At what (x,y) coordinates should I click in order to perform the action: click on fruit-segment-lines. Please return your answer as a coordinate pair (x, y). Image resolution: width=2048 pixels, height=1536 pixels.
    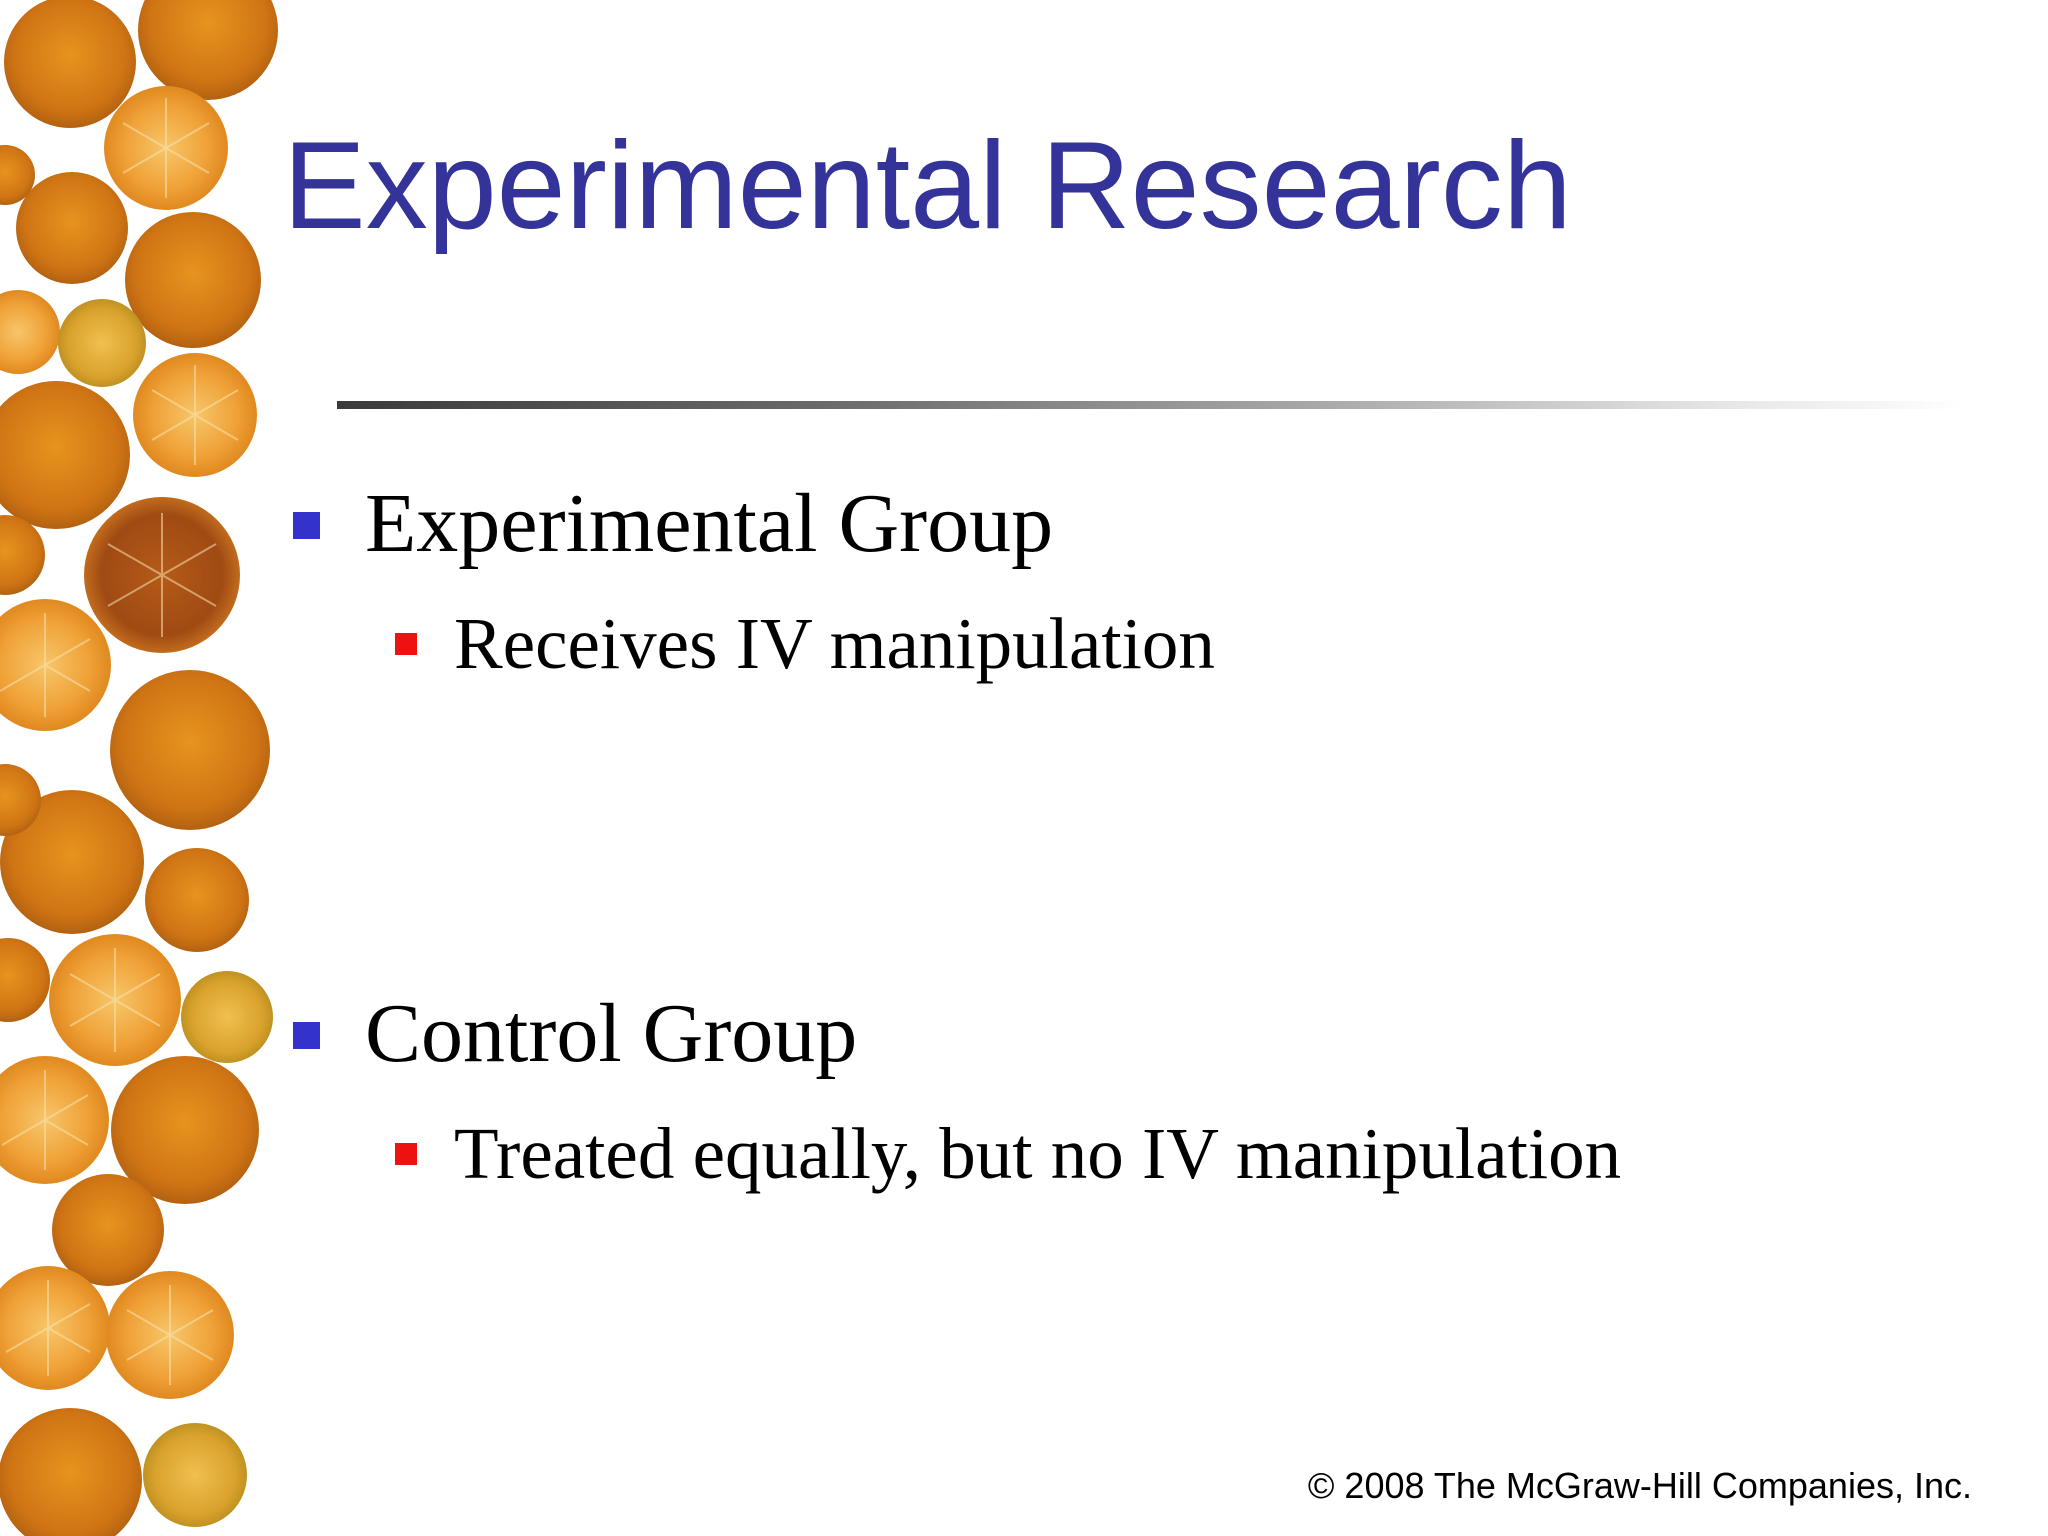
    Looking at the image, I should click on (119, 741).